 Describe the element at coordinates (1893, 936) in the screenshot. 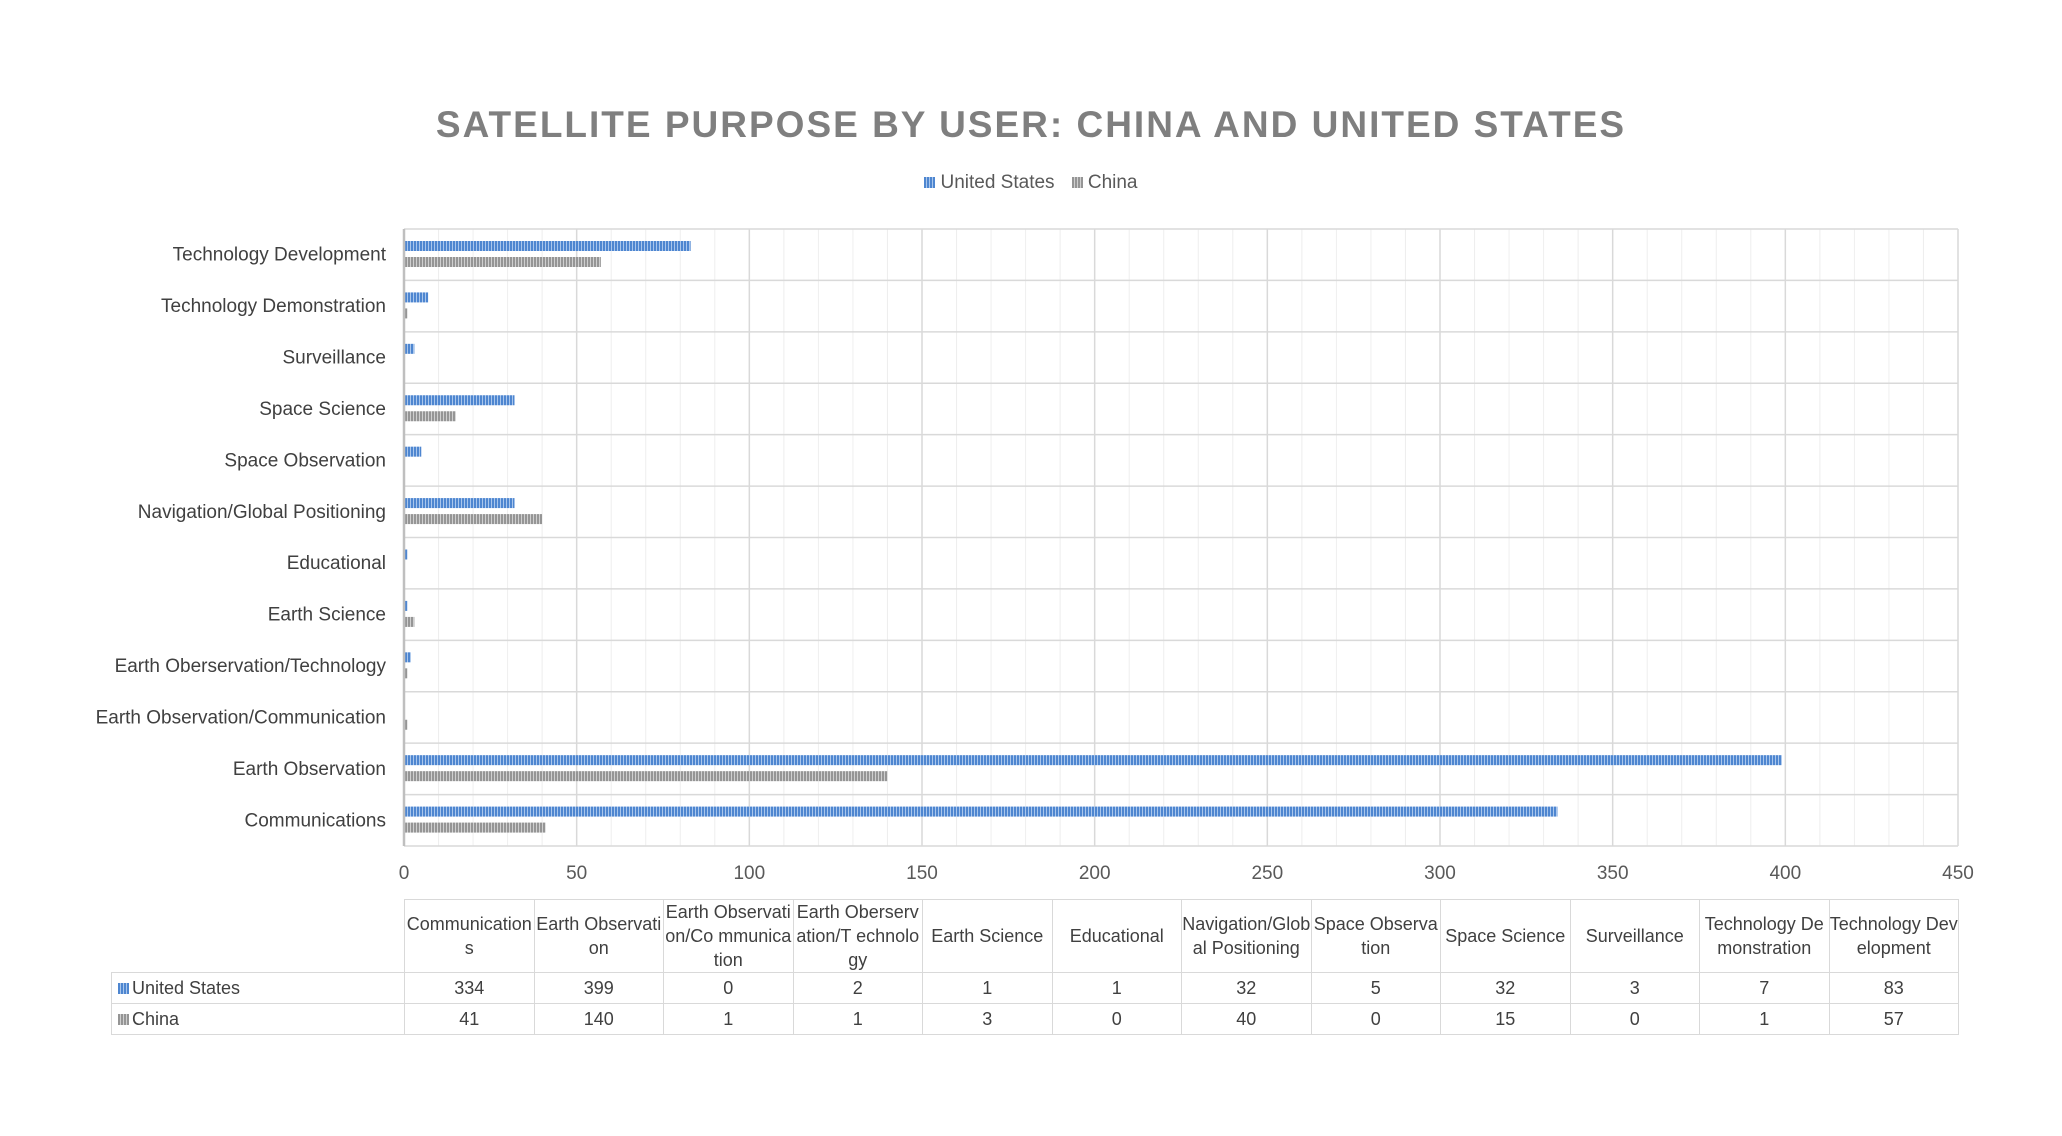

I see `table-column-header: Technology Development` at that location.